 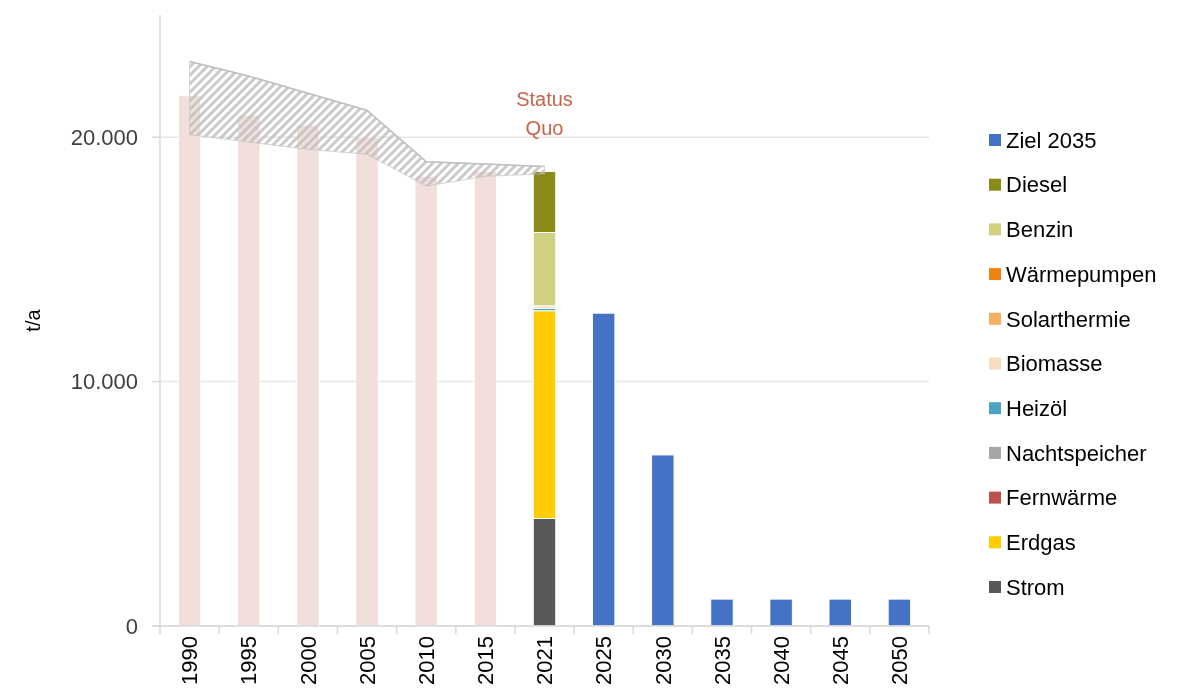 What do you see at coordinates (544, 114) in the screenshot?
I see `annotation: Status Quo` at bounding box center [544, 114].